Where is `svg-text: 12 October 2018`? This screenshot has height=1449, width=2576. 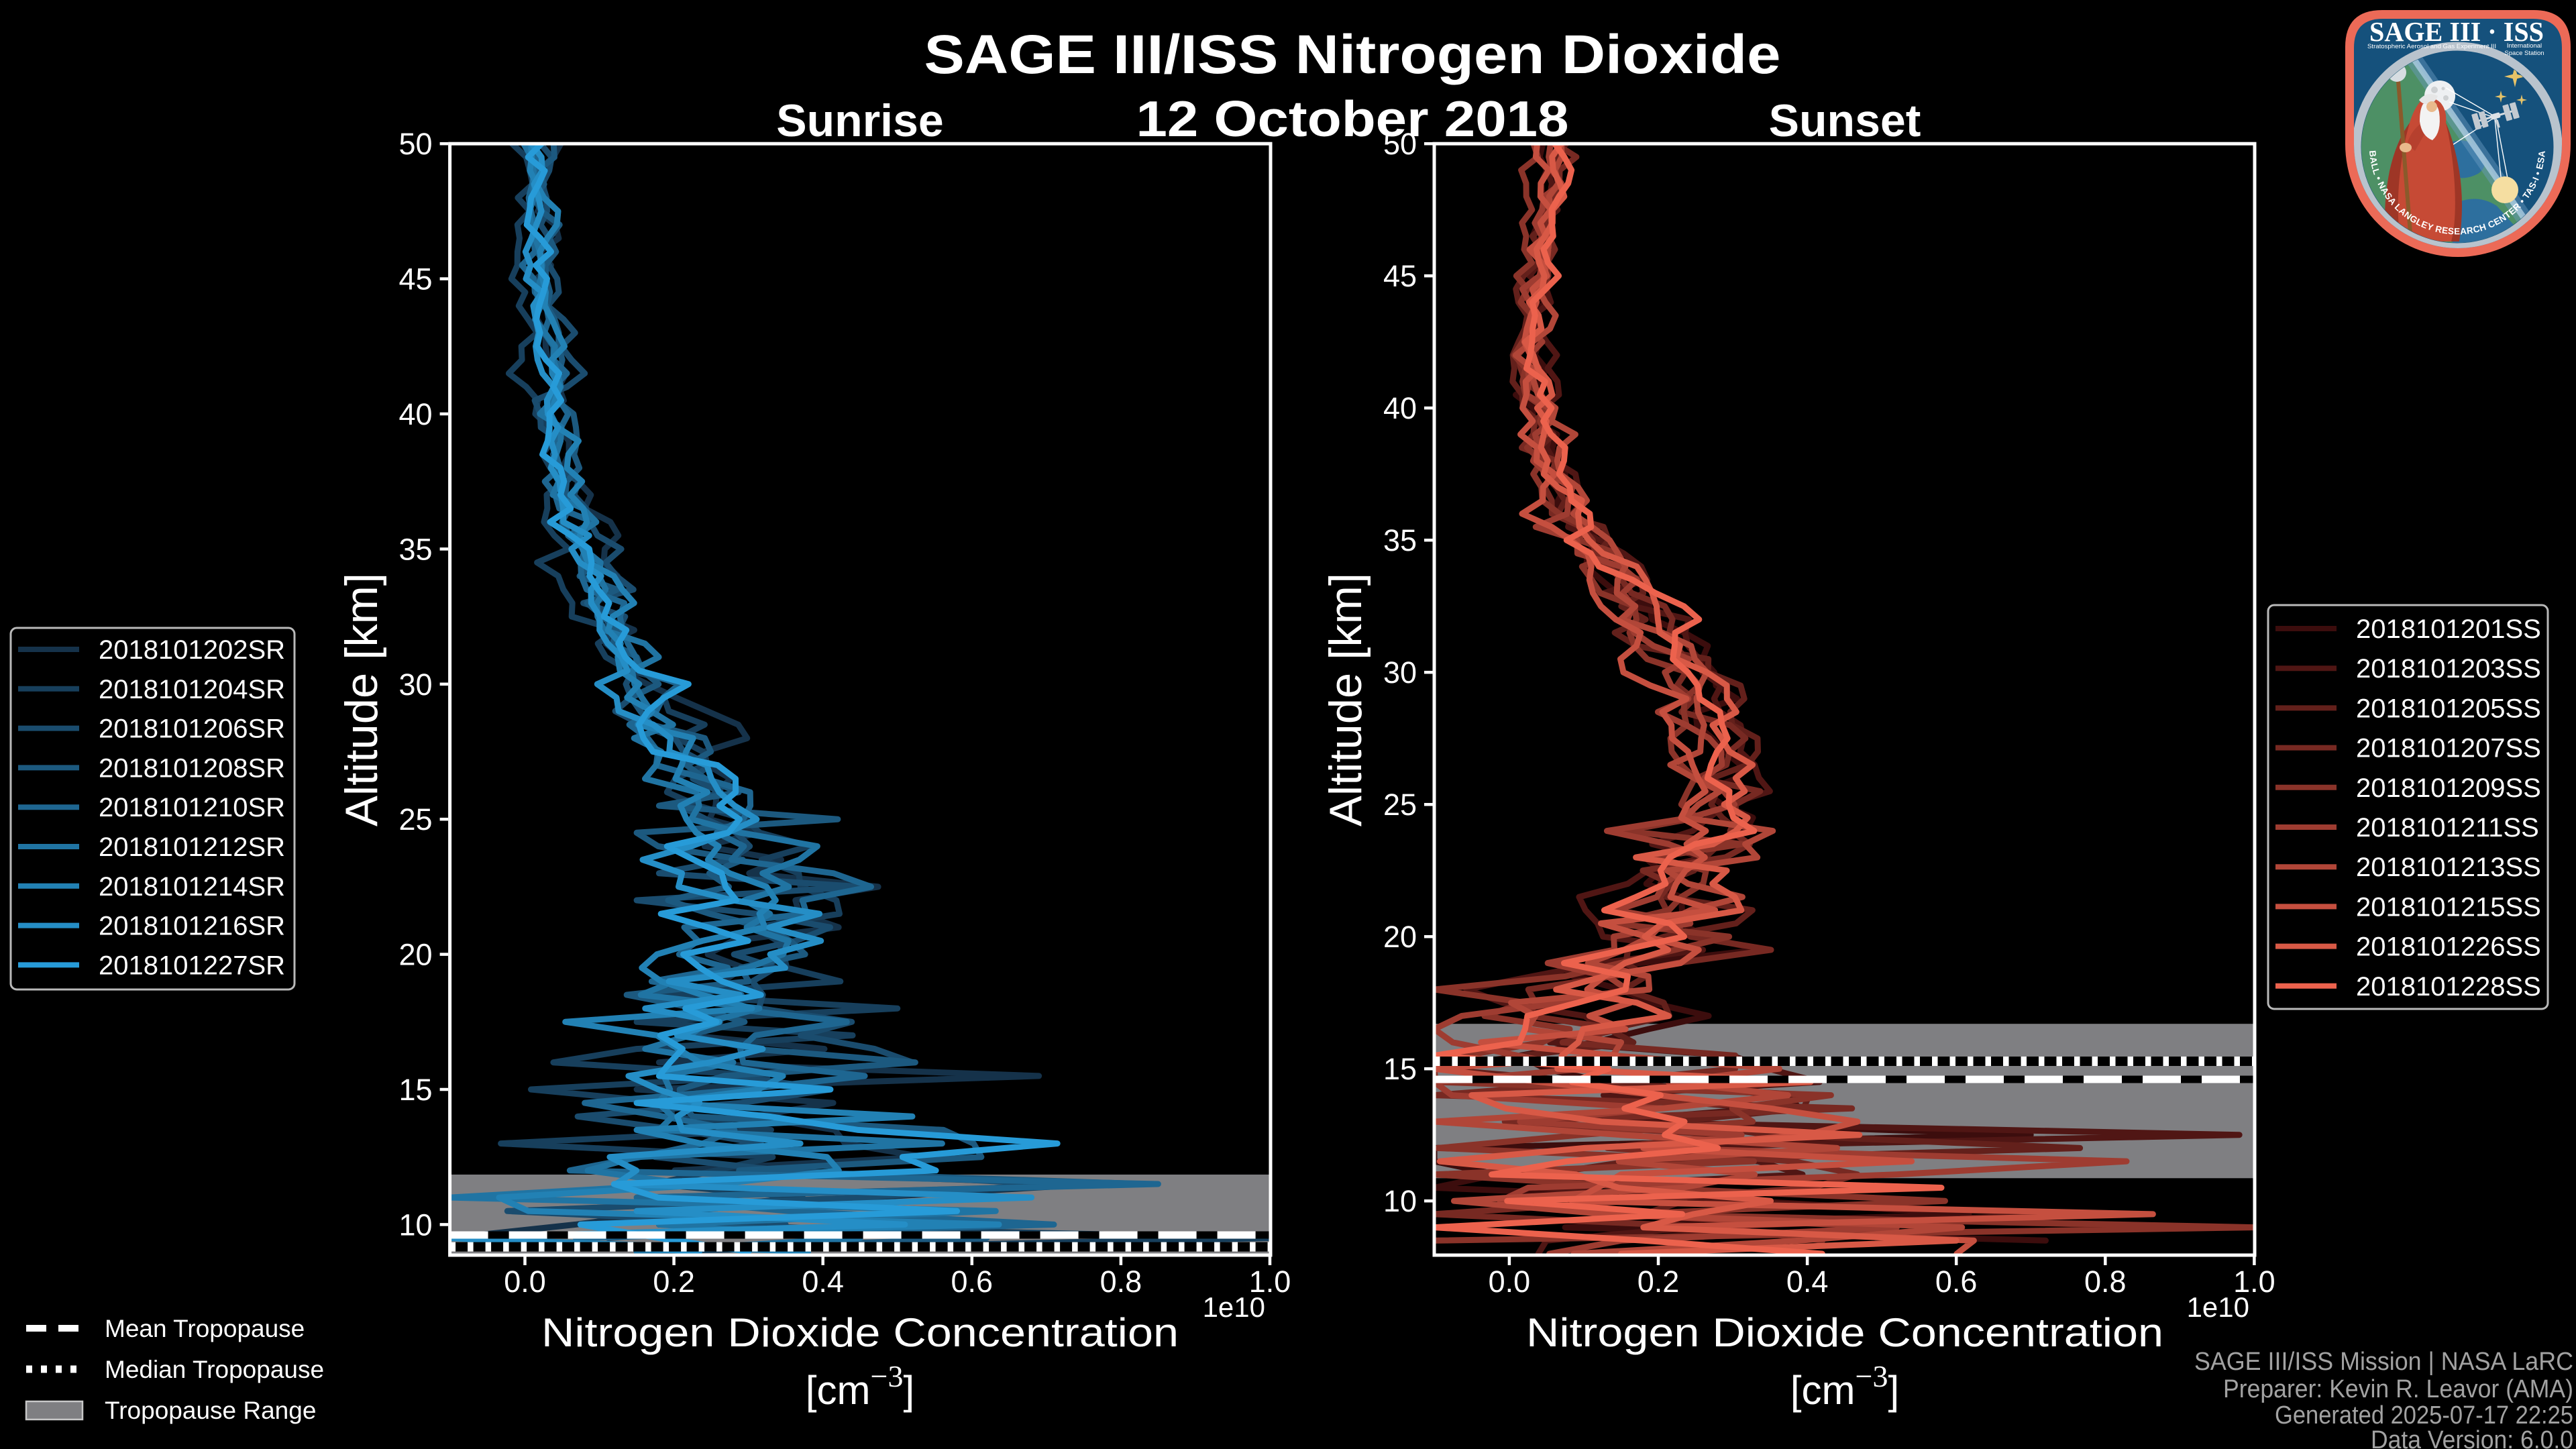
svg-text: 12 October 2018 is located at coordinates (1352, 119).